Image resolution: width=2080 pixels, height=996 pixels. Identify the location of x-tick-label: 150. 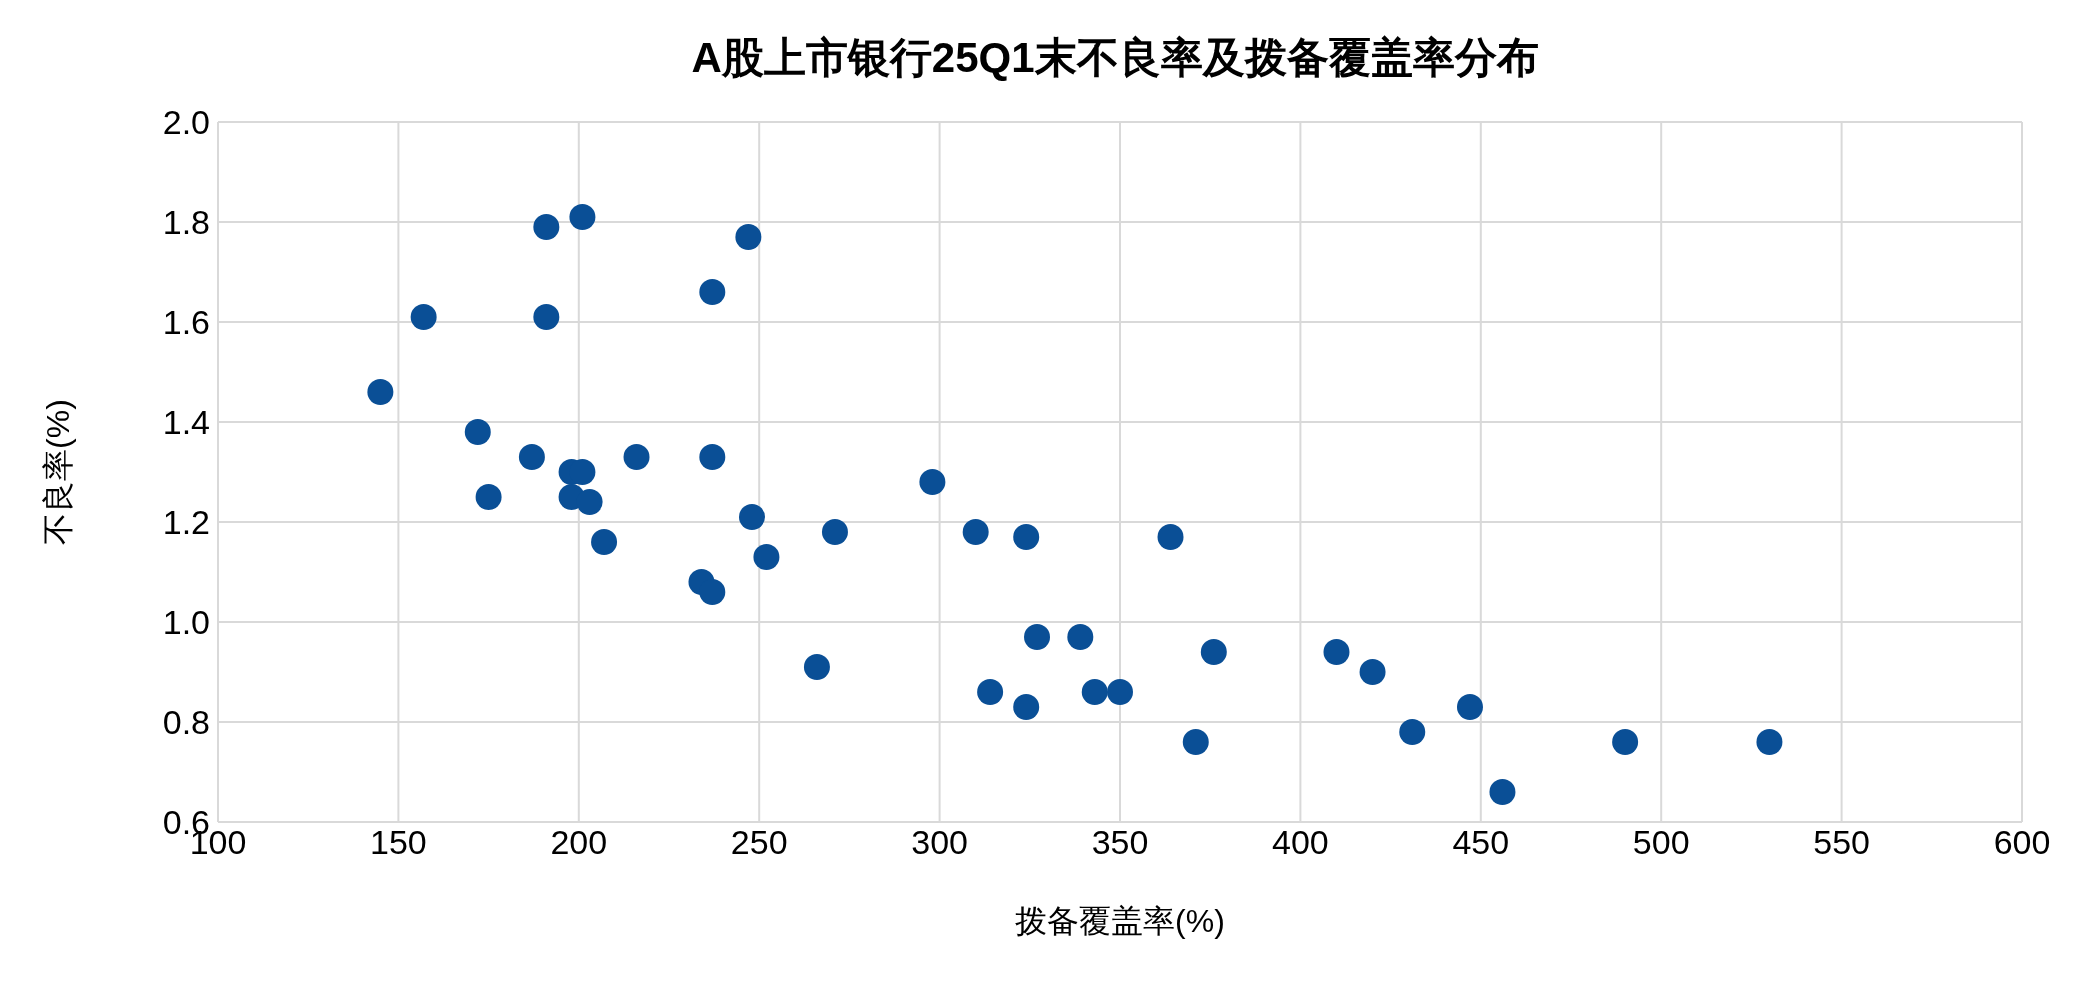
(398, 842).